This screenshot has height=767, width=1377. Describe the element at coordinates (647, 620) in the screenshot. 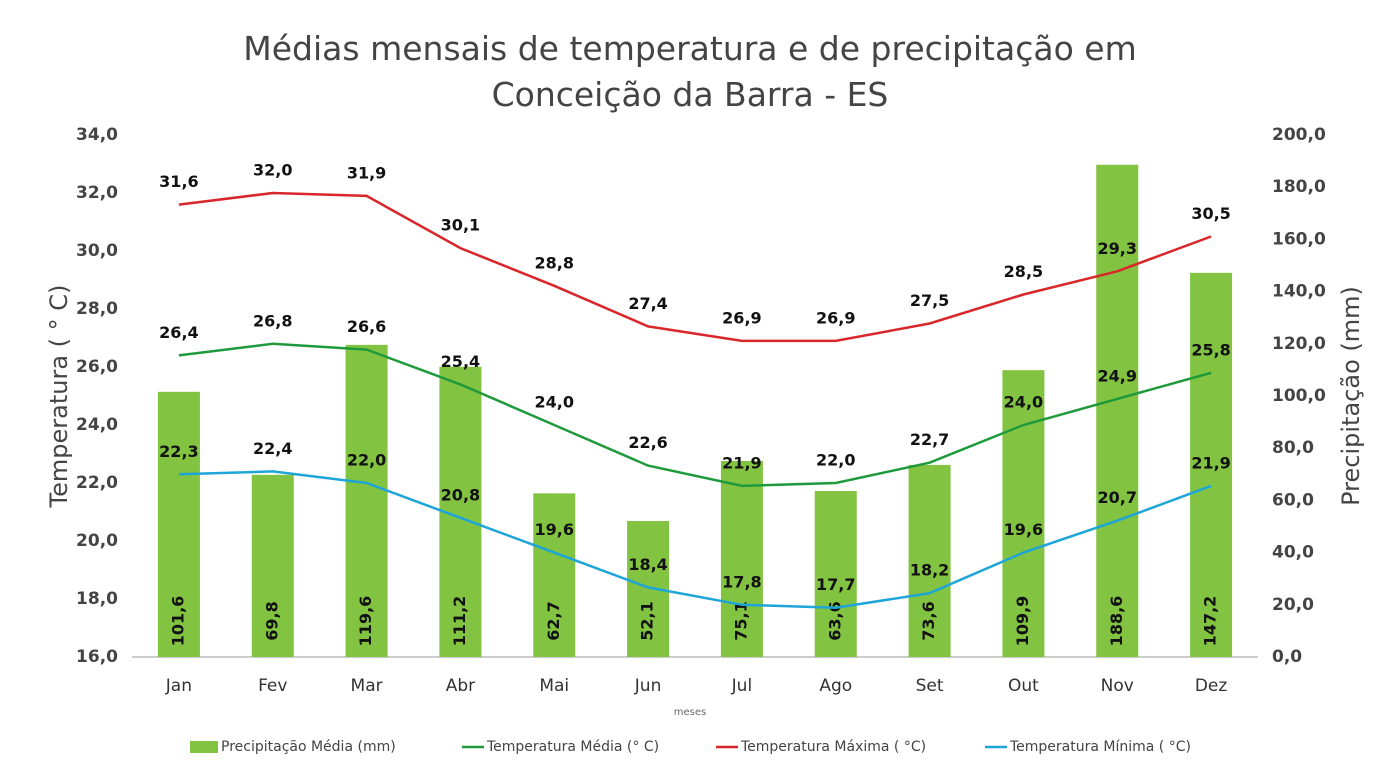

I see `bar-value-label: 52,1` at that location.